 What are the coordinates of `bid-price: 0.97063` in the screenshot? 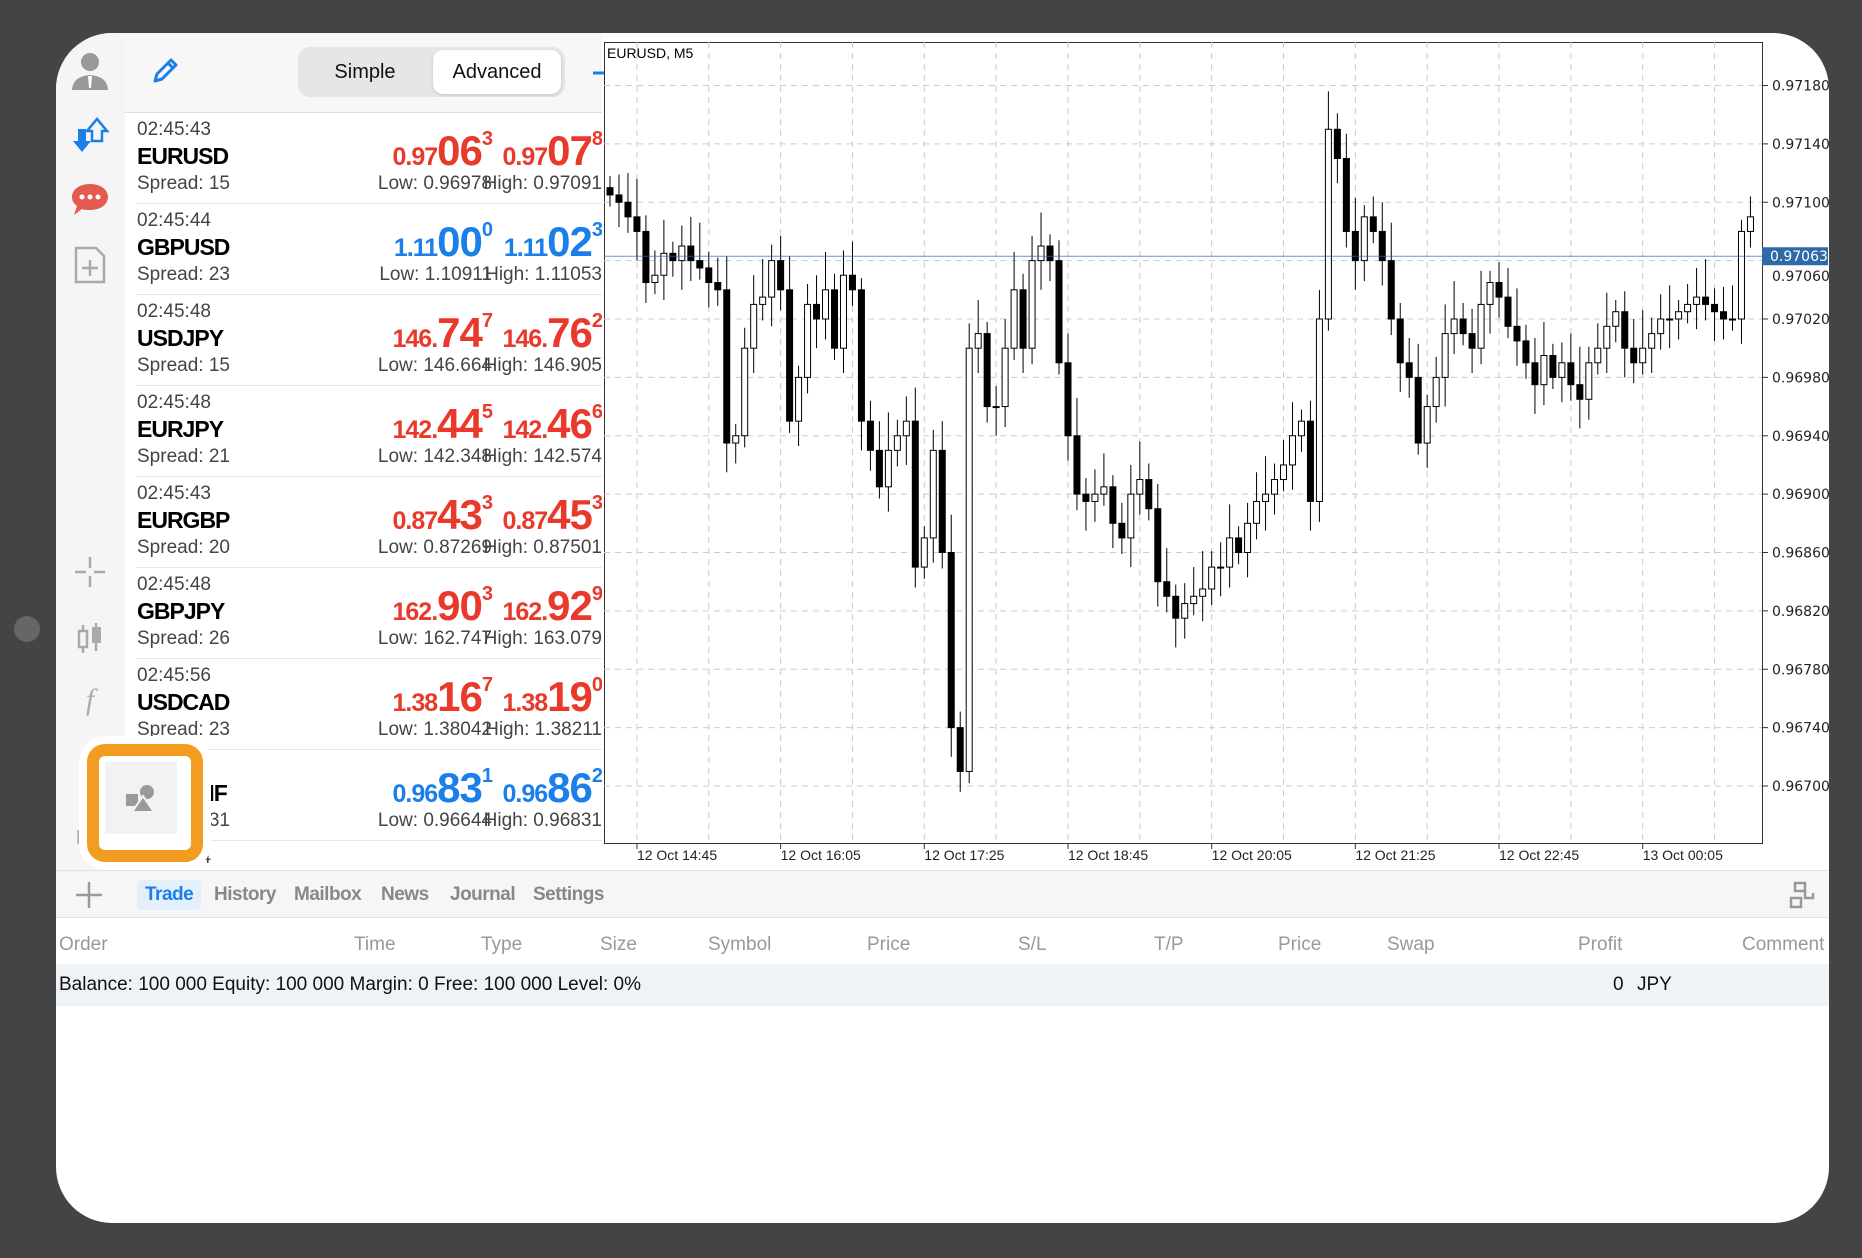 It's located at (442, 151).